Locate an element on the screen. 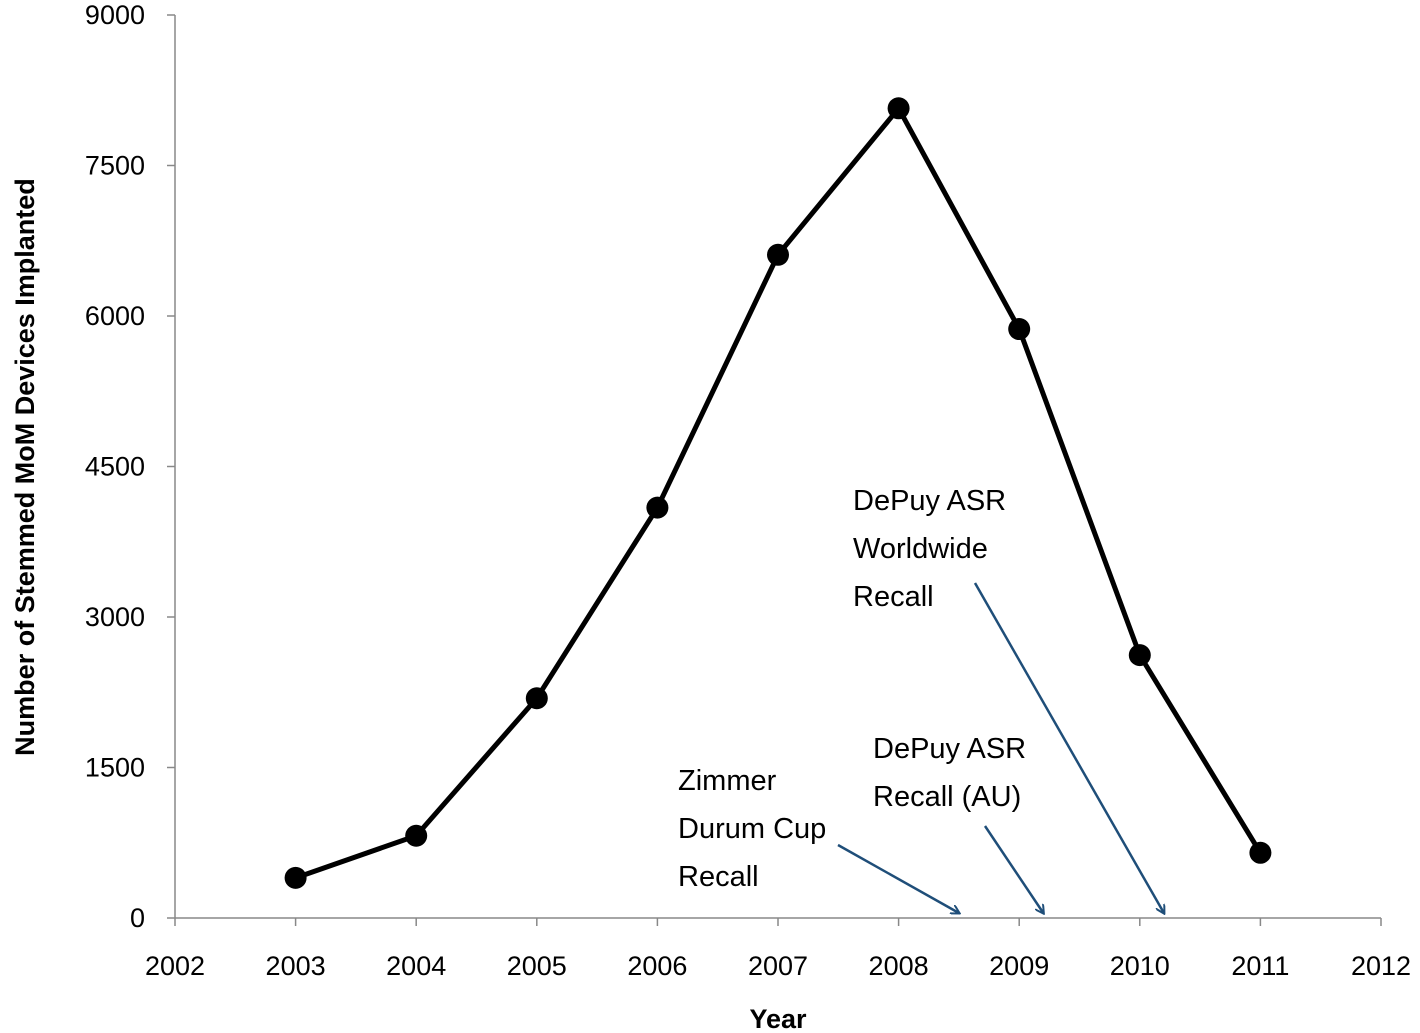  y-tick-label: 1500 is located at coordinates (115, 768).